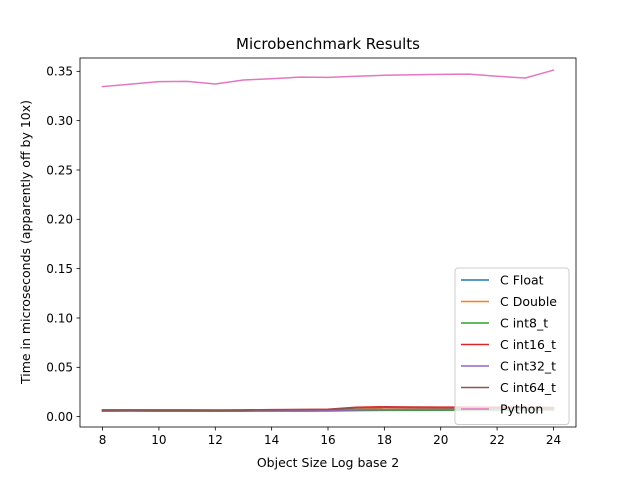 This screenshot has height=480, width=640. Describe the element at coordinates (440, 440) in the screenshot. I see `x-tick-label: 20` at that location.